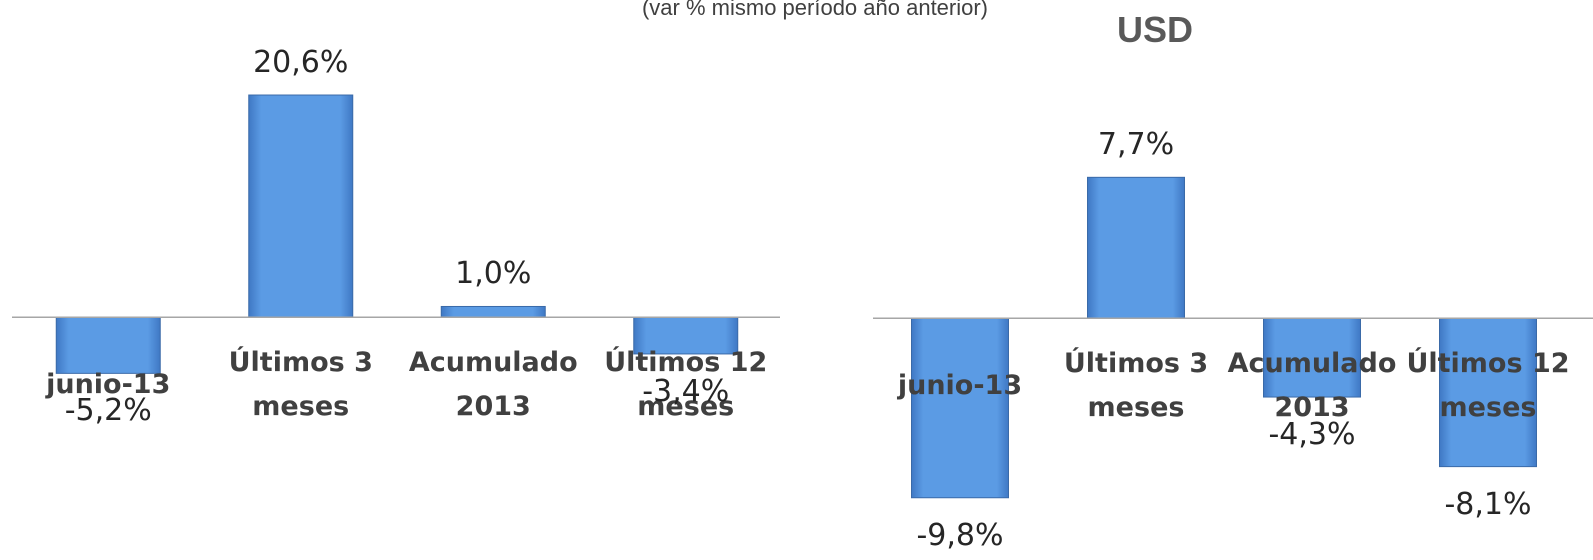 The image size is (1593, 560). Describe the element at coordinates (301, 63) in the screenshot. I see `data-label: 20,6%` at that location.